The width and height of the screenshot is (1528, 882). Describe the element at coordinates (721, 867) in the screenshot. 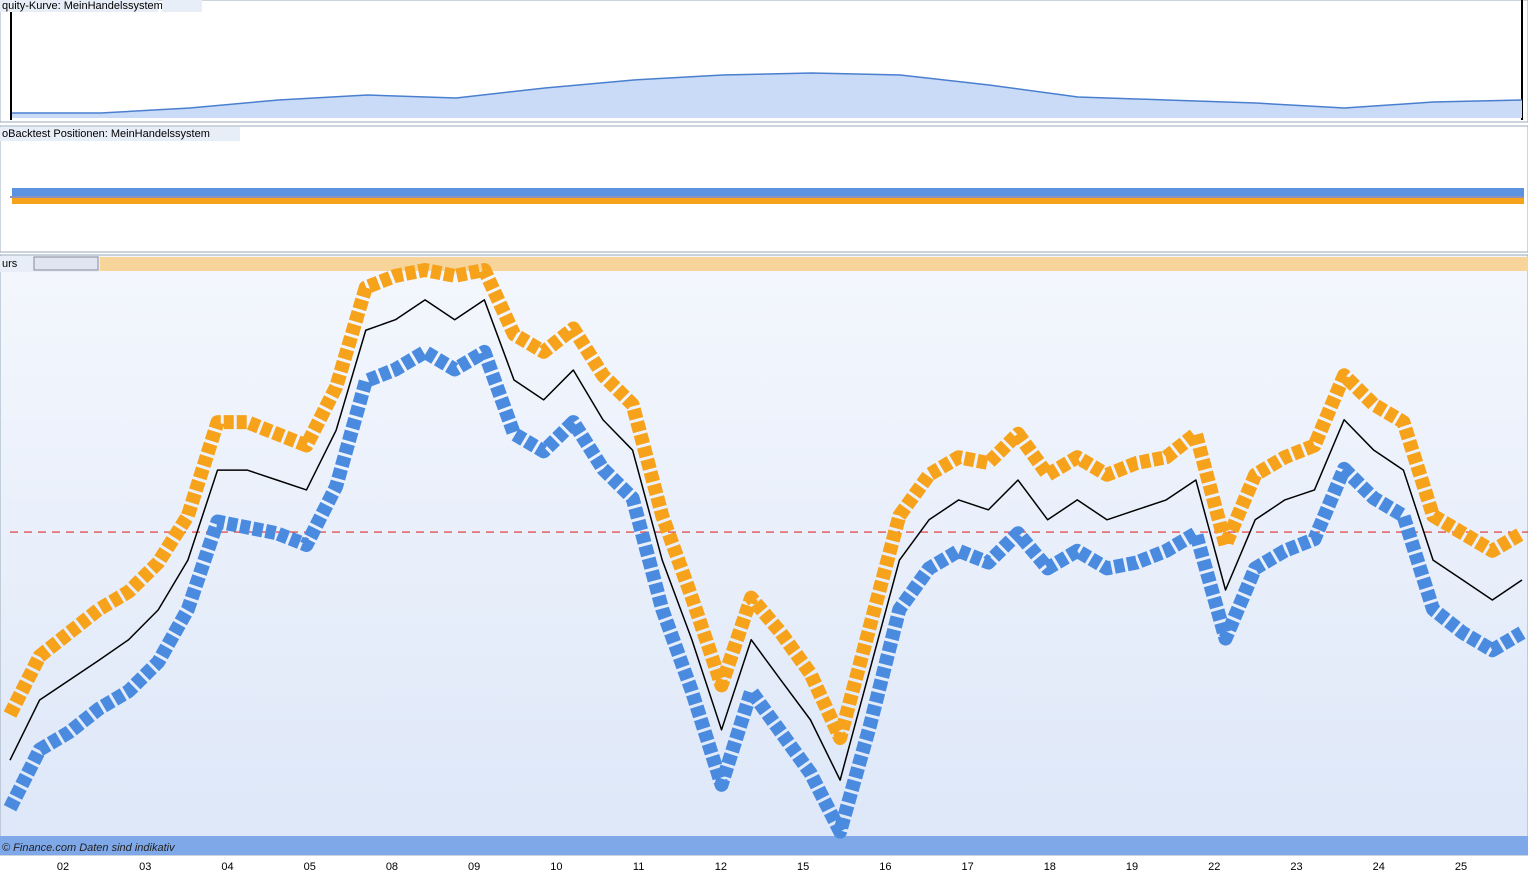

I see `x-tick-label: 12` at that location.